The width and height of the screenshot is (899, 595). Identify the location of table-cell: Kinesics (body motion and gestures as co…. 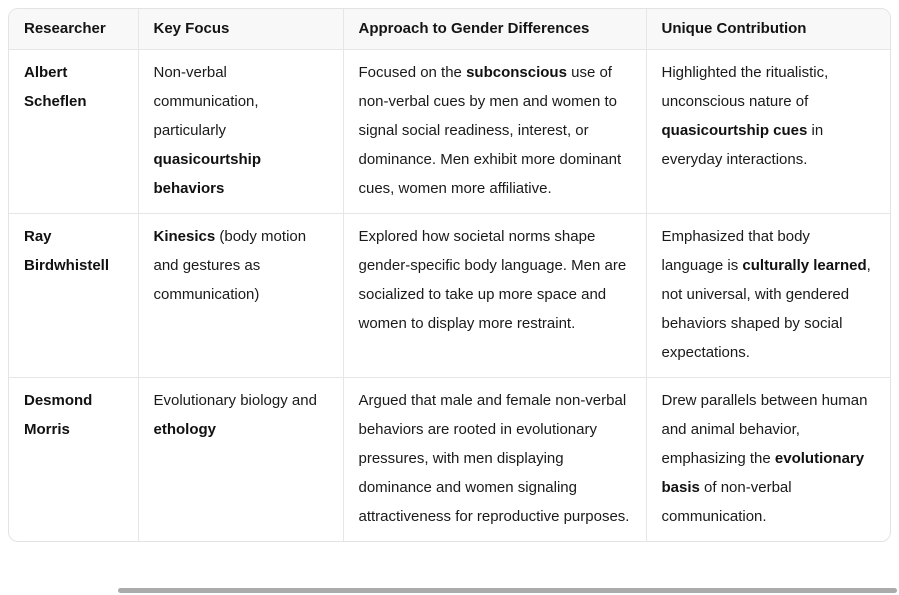
(240, 295).